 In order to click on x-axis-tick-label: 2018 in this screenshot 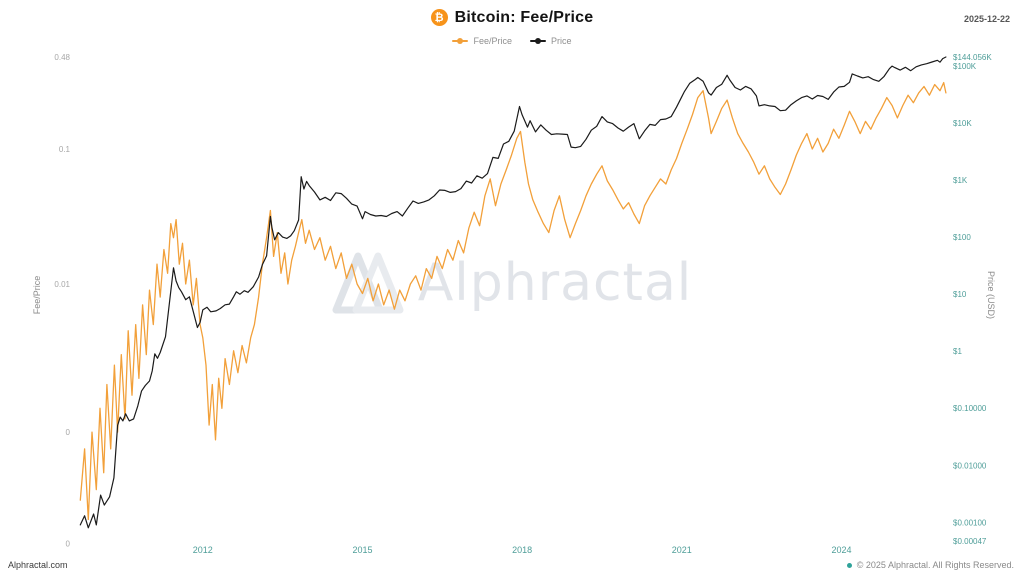, I will do `click(522, 550)`.